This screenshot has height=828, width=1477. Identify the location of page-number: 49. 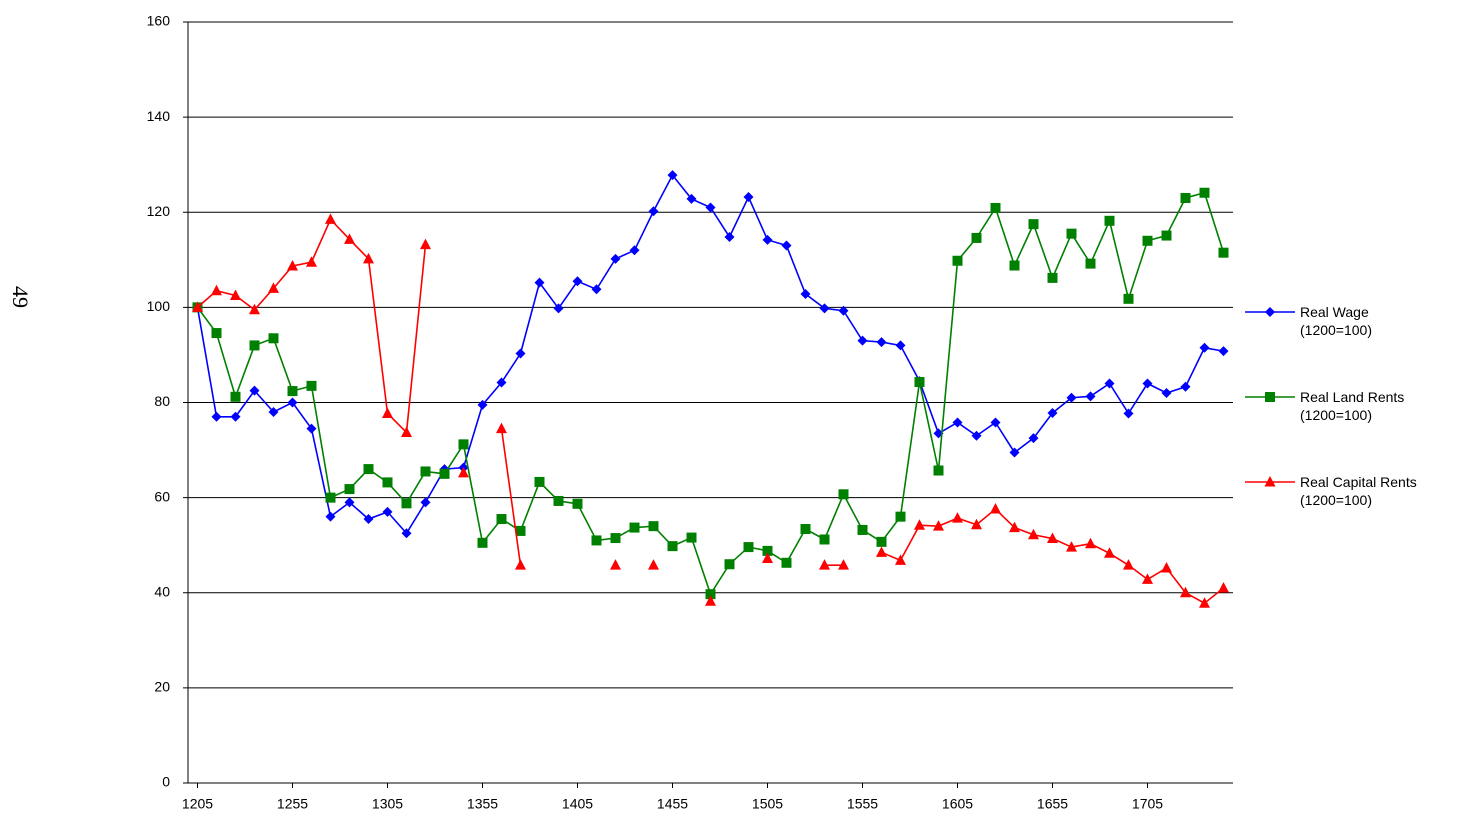
(20, 297).